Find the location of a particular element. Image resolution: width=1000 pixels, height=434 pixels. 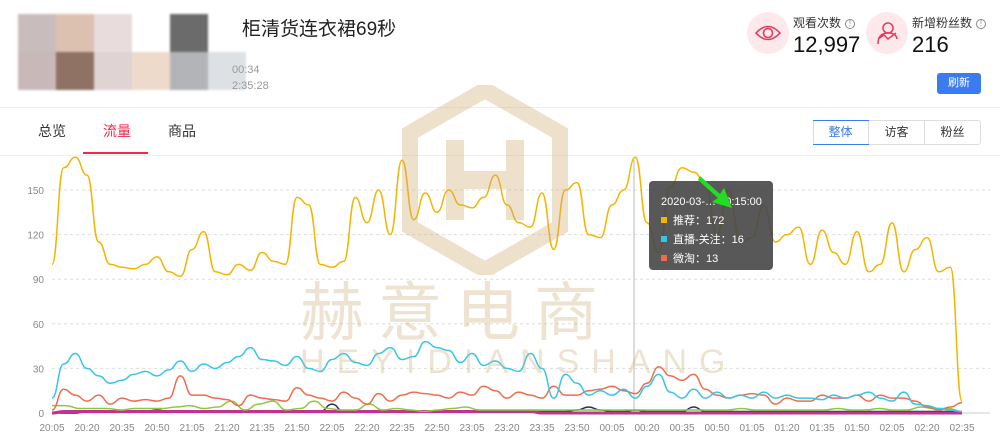

tab-overview: 总览 is located at coordinates (52, 131).